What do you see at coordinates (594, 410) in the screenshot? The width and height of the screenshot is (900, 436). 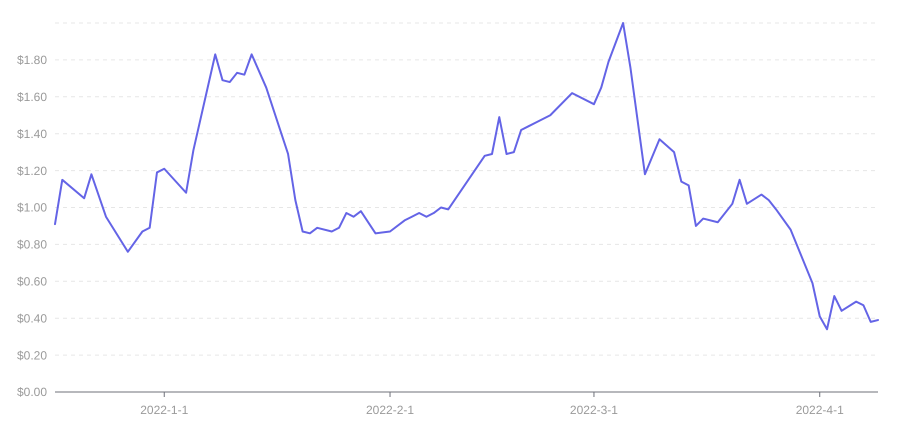 I see `x-tick-label: 2022-3-1` at bounding box center [594, 410].